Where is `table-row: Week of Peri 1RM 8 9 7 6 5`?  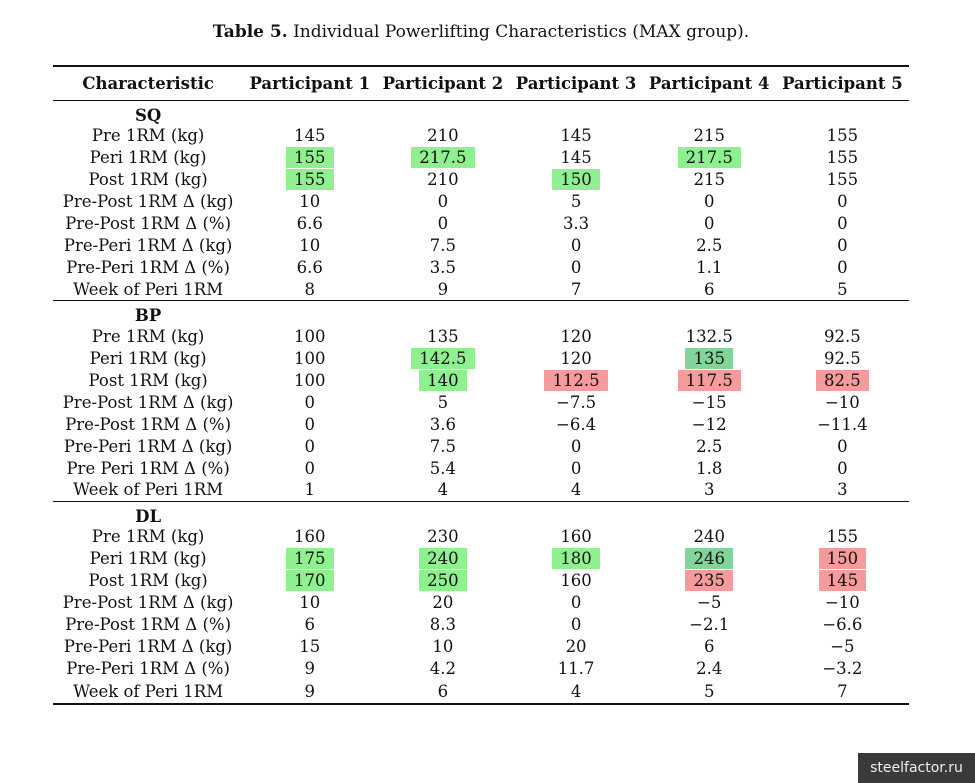
table-row: Week of Peri 1RM 8 9 7 6 5 is located at coordinates (481, 290).